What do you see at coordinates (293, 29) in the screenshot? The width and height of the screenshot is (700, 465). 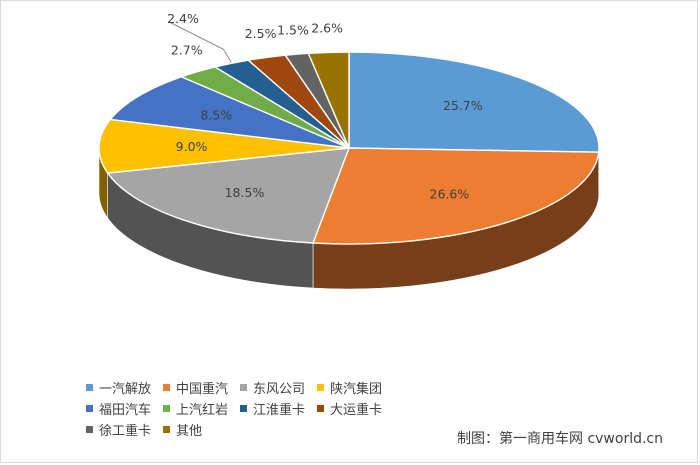 I see `data-label-9: 1.5%` at bounding box center [293, 29].